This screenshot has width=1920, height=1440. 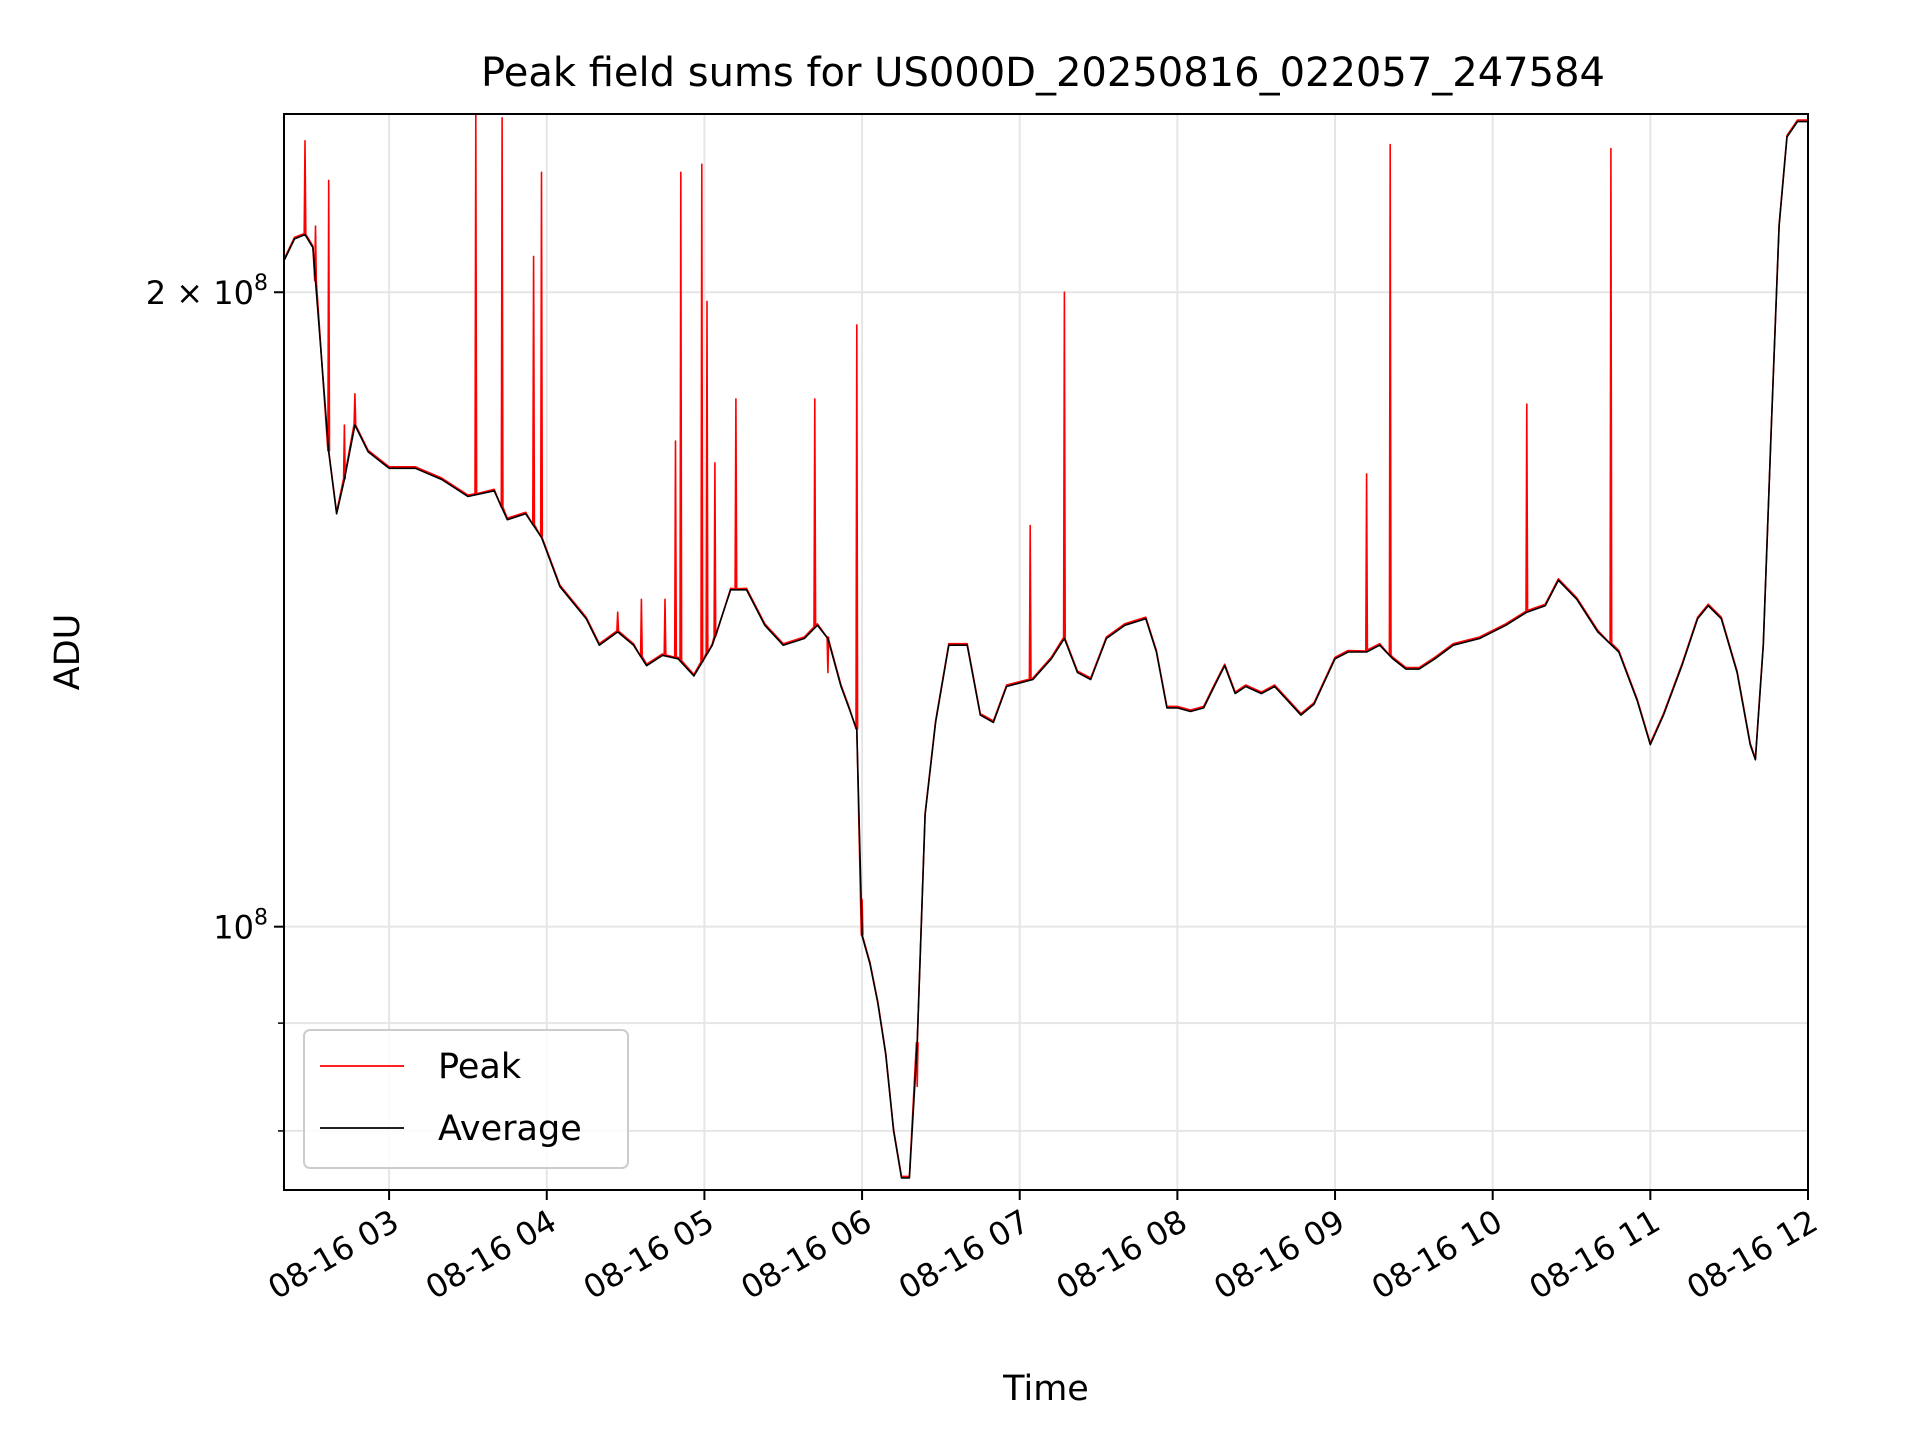 What do you see at coordinates (207, 291) in the screenshot?
I see `y-tick-label: 2 × 108` at bounding box center [207, 291].